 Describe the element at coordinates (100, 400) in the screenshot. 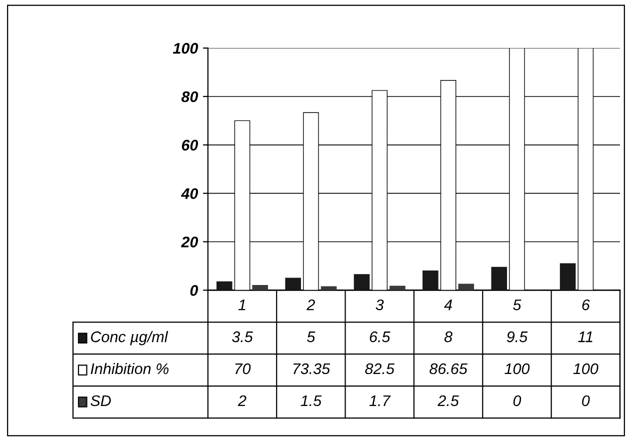

I see `legend-label: SD` at that location.